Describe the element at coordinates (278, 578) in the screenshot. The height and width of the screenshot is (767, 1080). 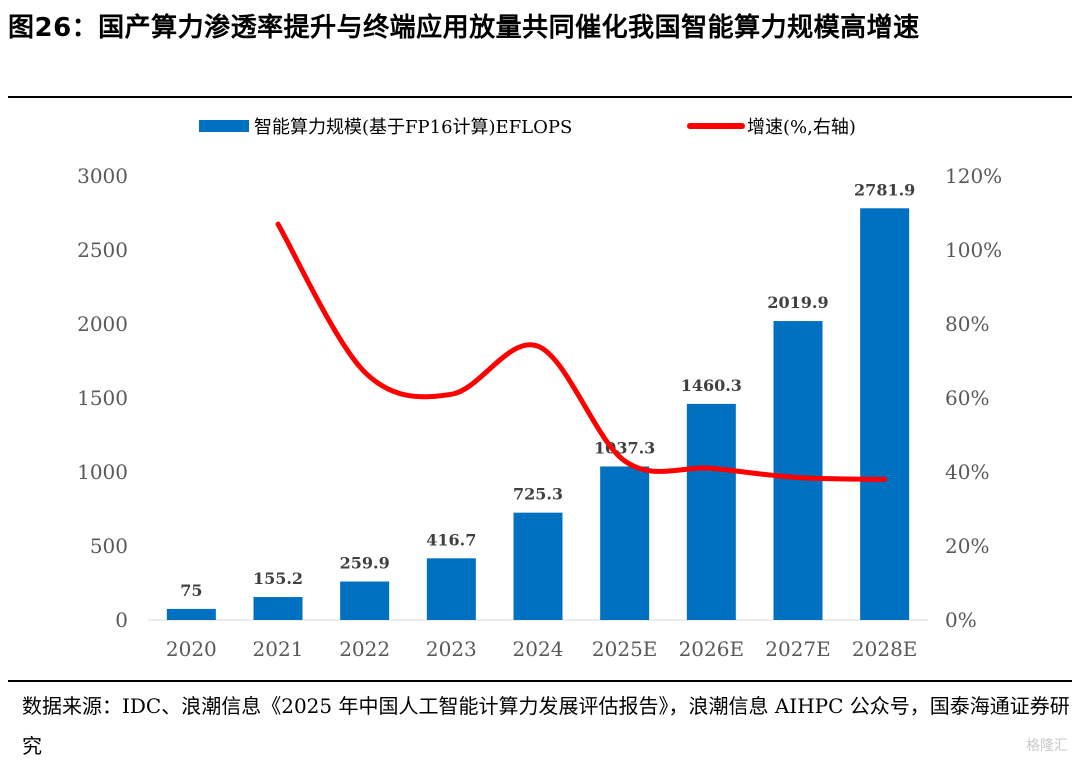
I see `bar-value-label: 155.2` at that location.